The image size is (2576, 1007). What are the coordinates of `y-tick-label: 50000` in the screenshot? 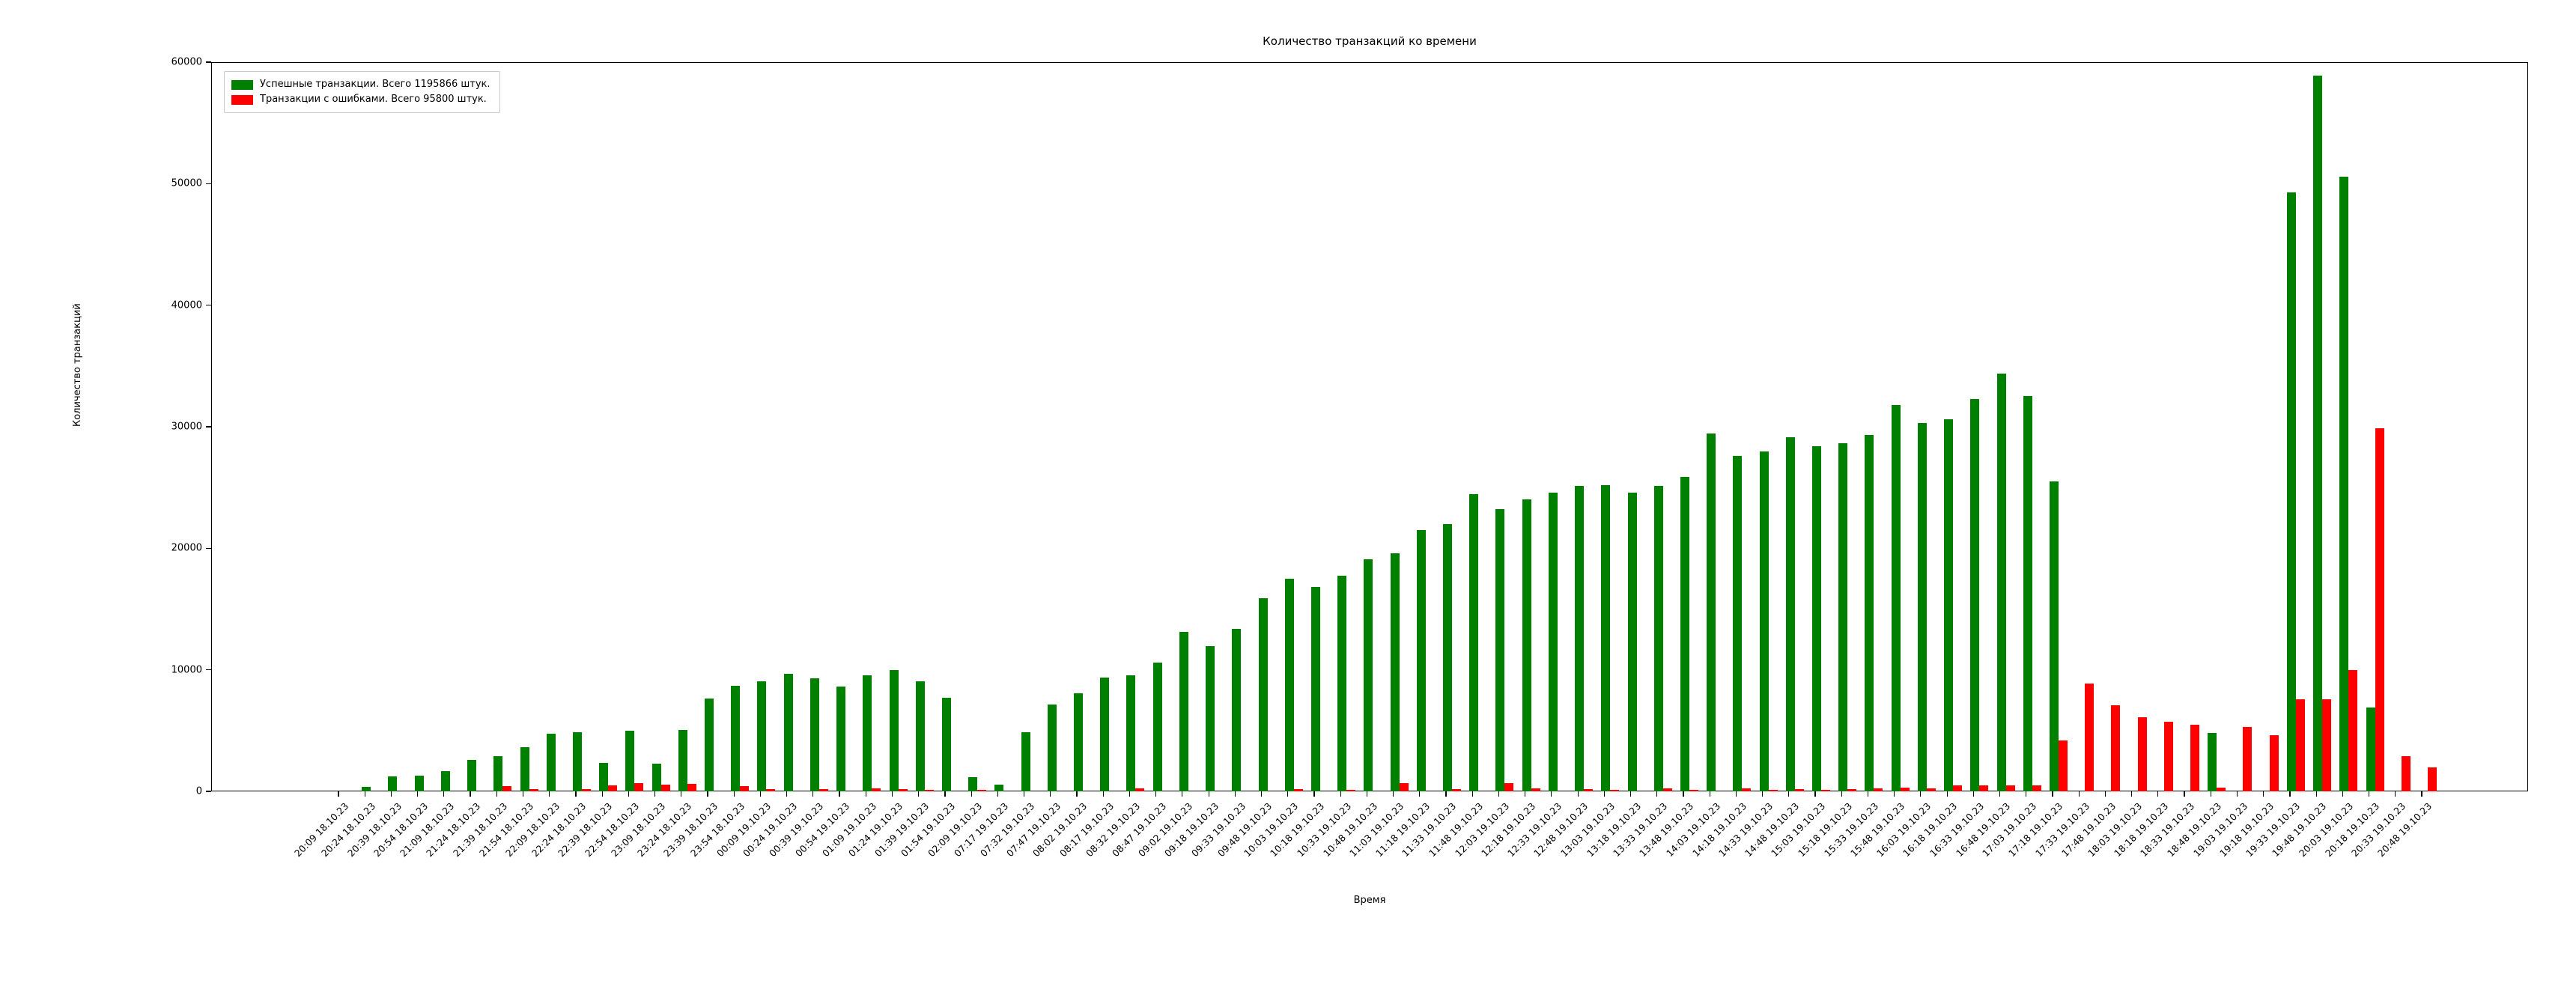 It's located at (186, 183).